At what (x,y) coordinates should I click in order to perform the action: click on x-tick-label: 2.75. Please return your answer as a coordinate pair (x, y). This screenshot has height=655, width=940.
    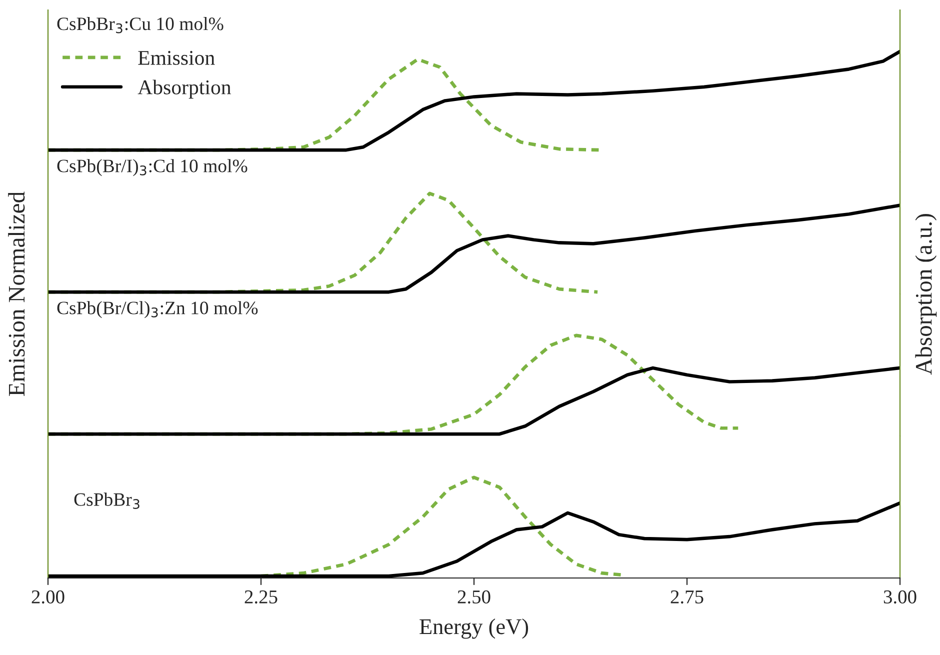
    Looking at the image, I should click on (687, 597).